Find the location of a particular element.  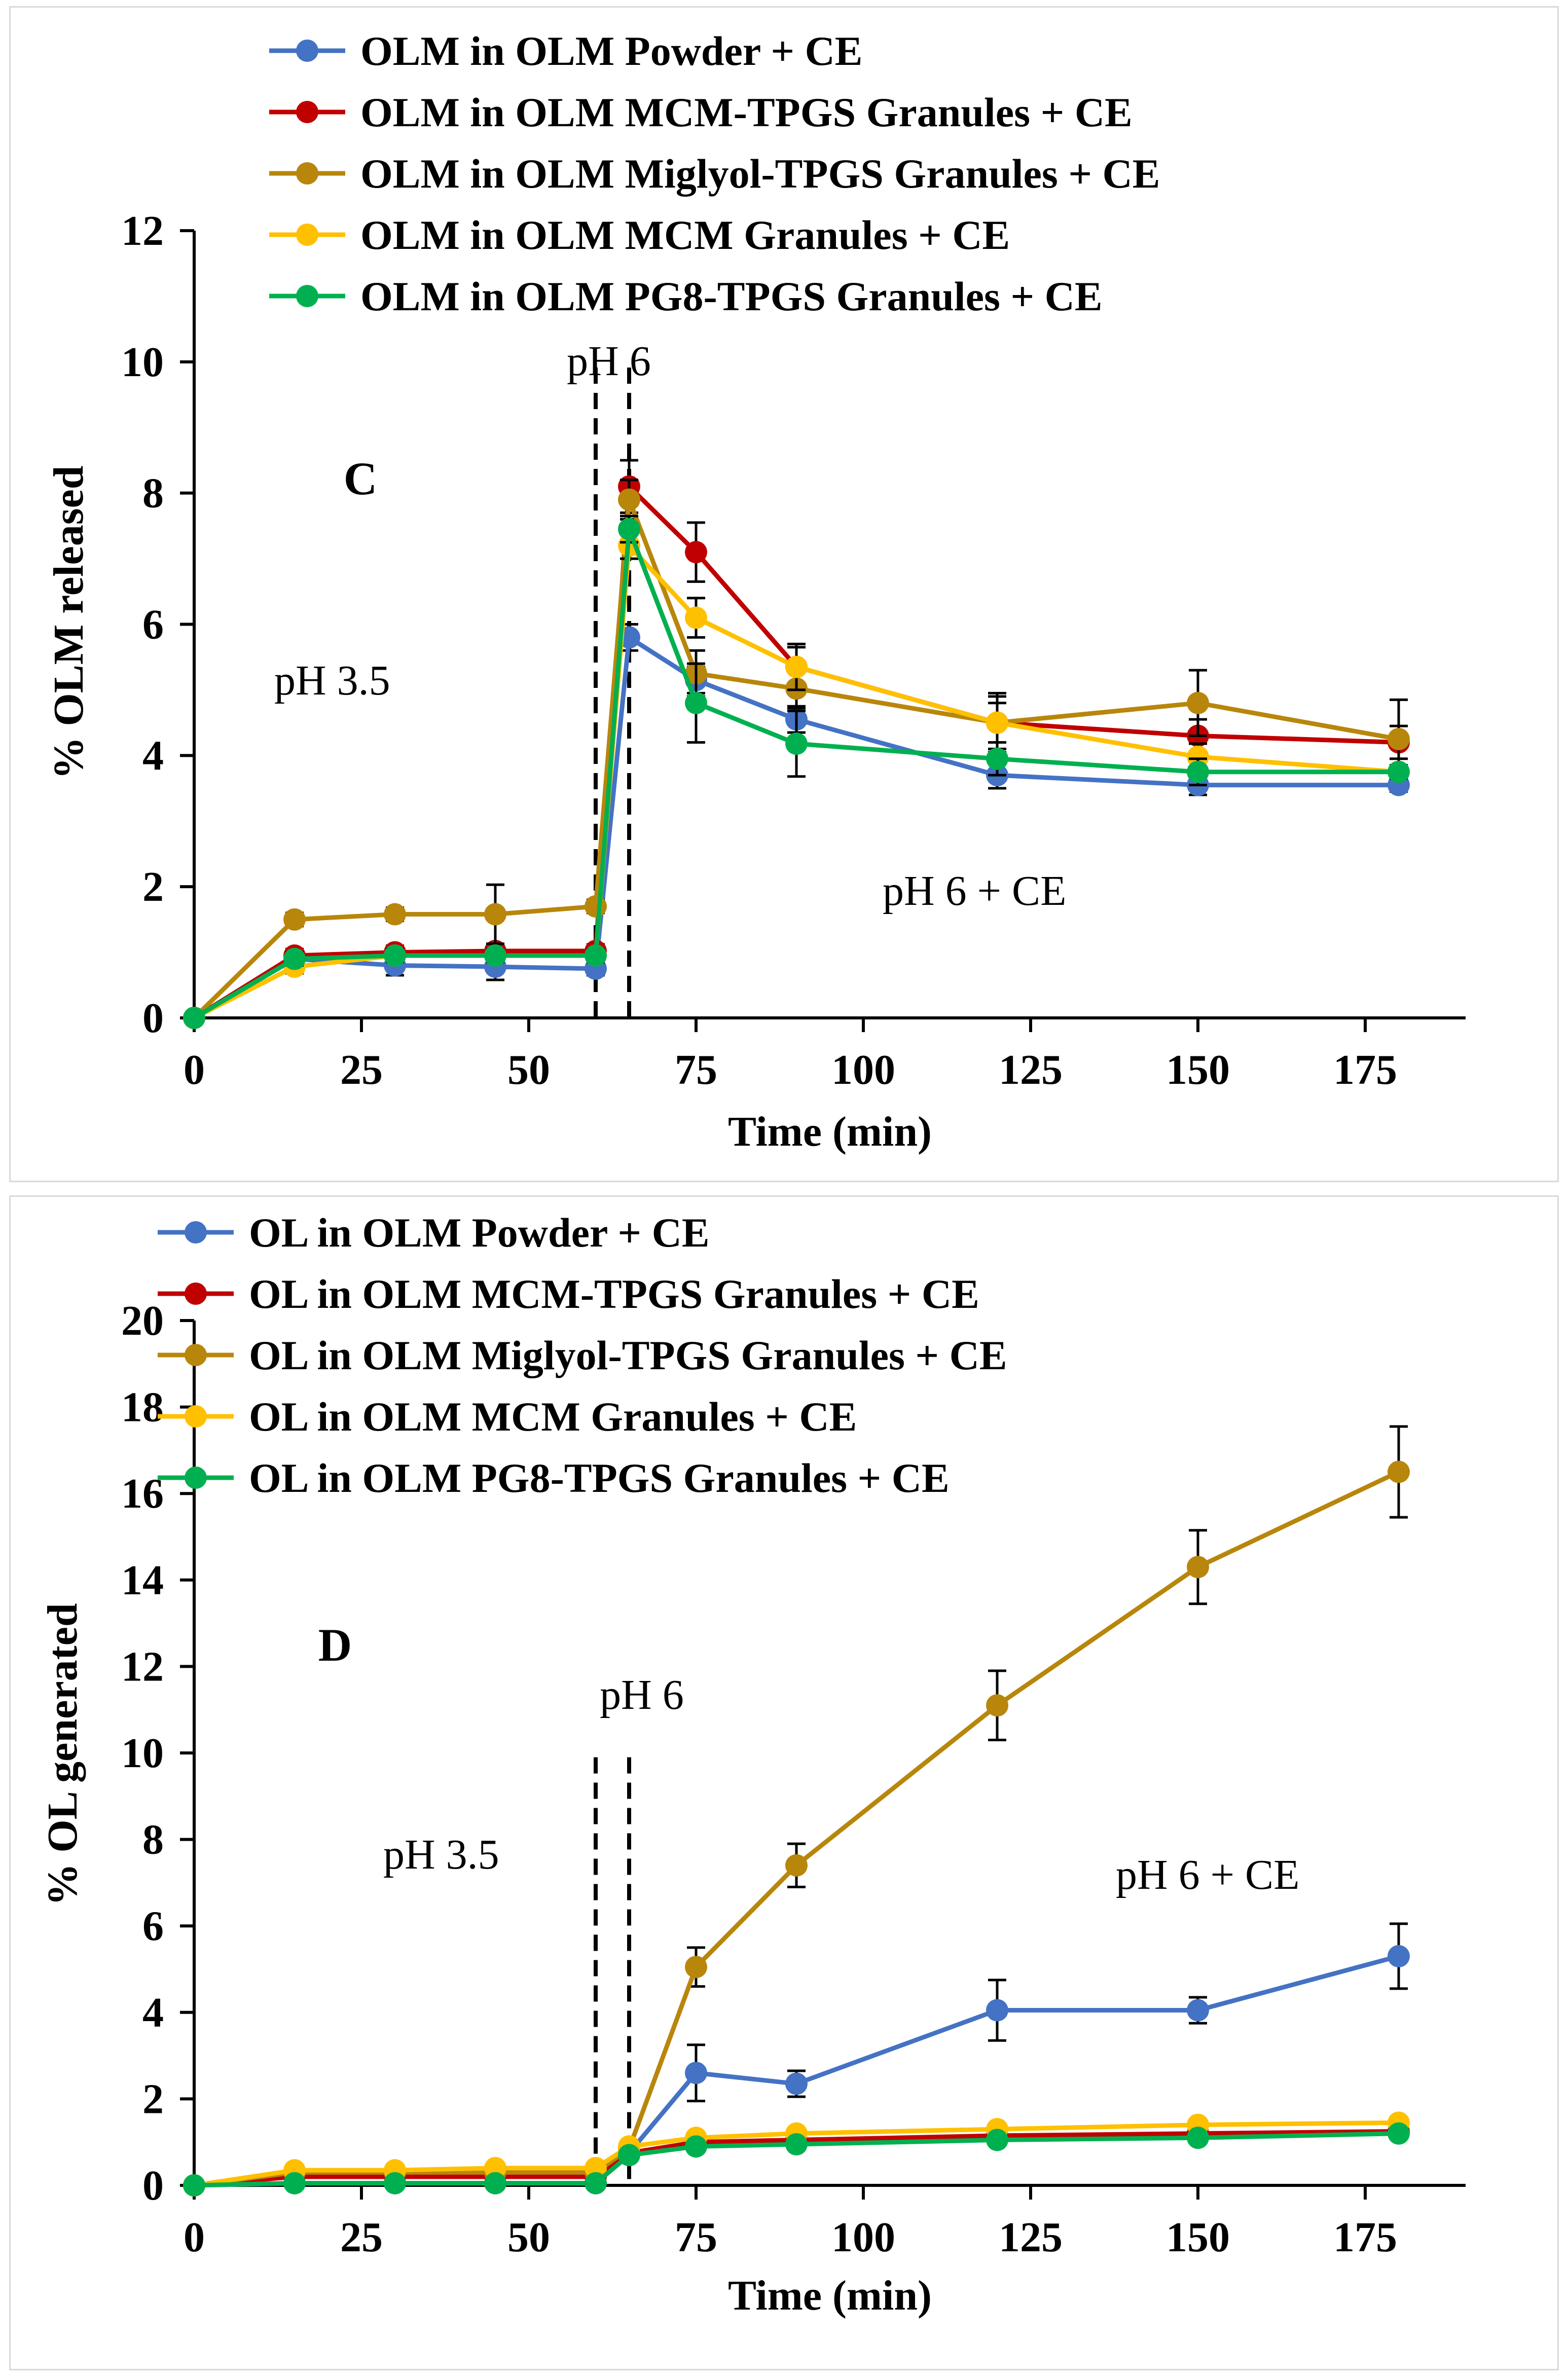

chart-d-legend-label: OL in OLM Miglyol-TPGS Granules + CE is located at coordinates (628, 1355).